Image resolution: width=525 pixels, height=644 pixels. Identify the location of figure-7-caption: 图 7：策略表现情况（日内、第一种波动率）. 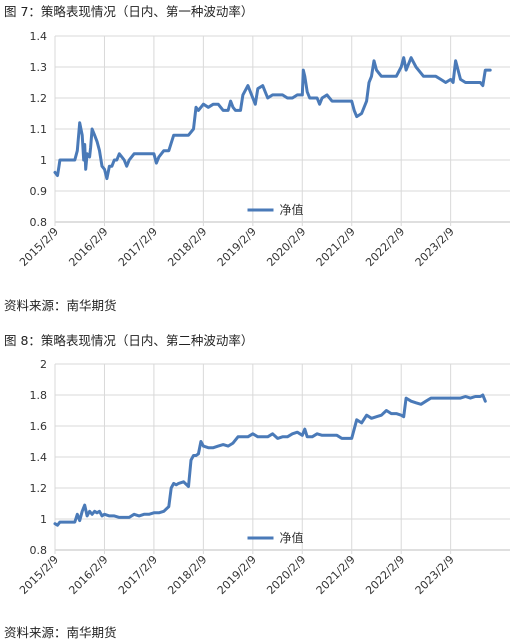
(129, 11).